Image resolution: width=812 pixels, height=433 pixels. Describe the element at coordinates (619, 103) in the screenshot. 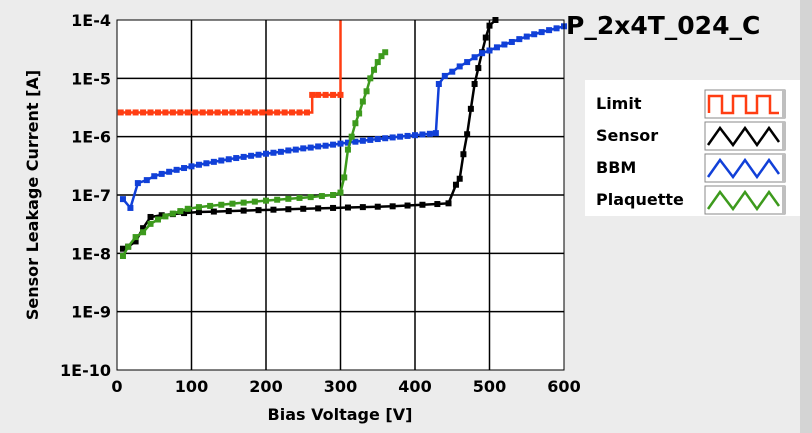

I see `legend-label-limit: Limit` at that location.